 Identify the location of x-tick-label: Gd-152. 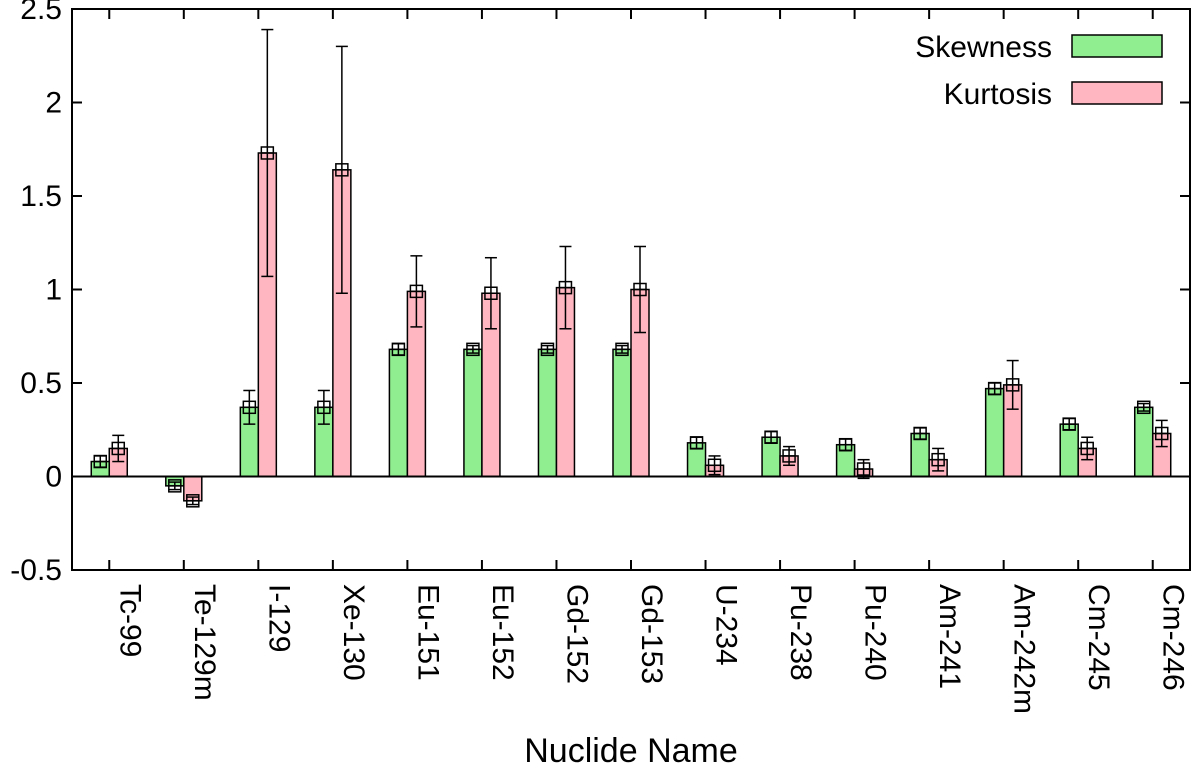
(576, 634).